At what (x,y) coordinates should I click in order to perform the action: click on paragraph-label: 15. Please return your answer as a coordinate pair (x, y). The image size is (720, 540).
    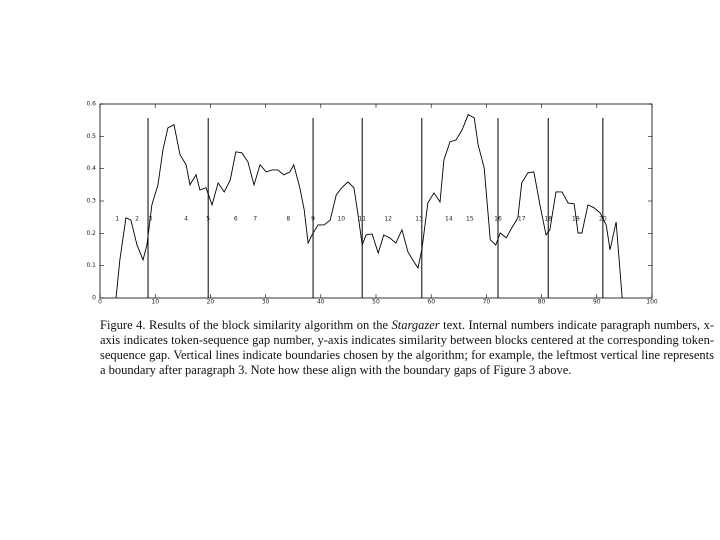
    Looking at the image, I should click on (470, 218).